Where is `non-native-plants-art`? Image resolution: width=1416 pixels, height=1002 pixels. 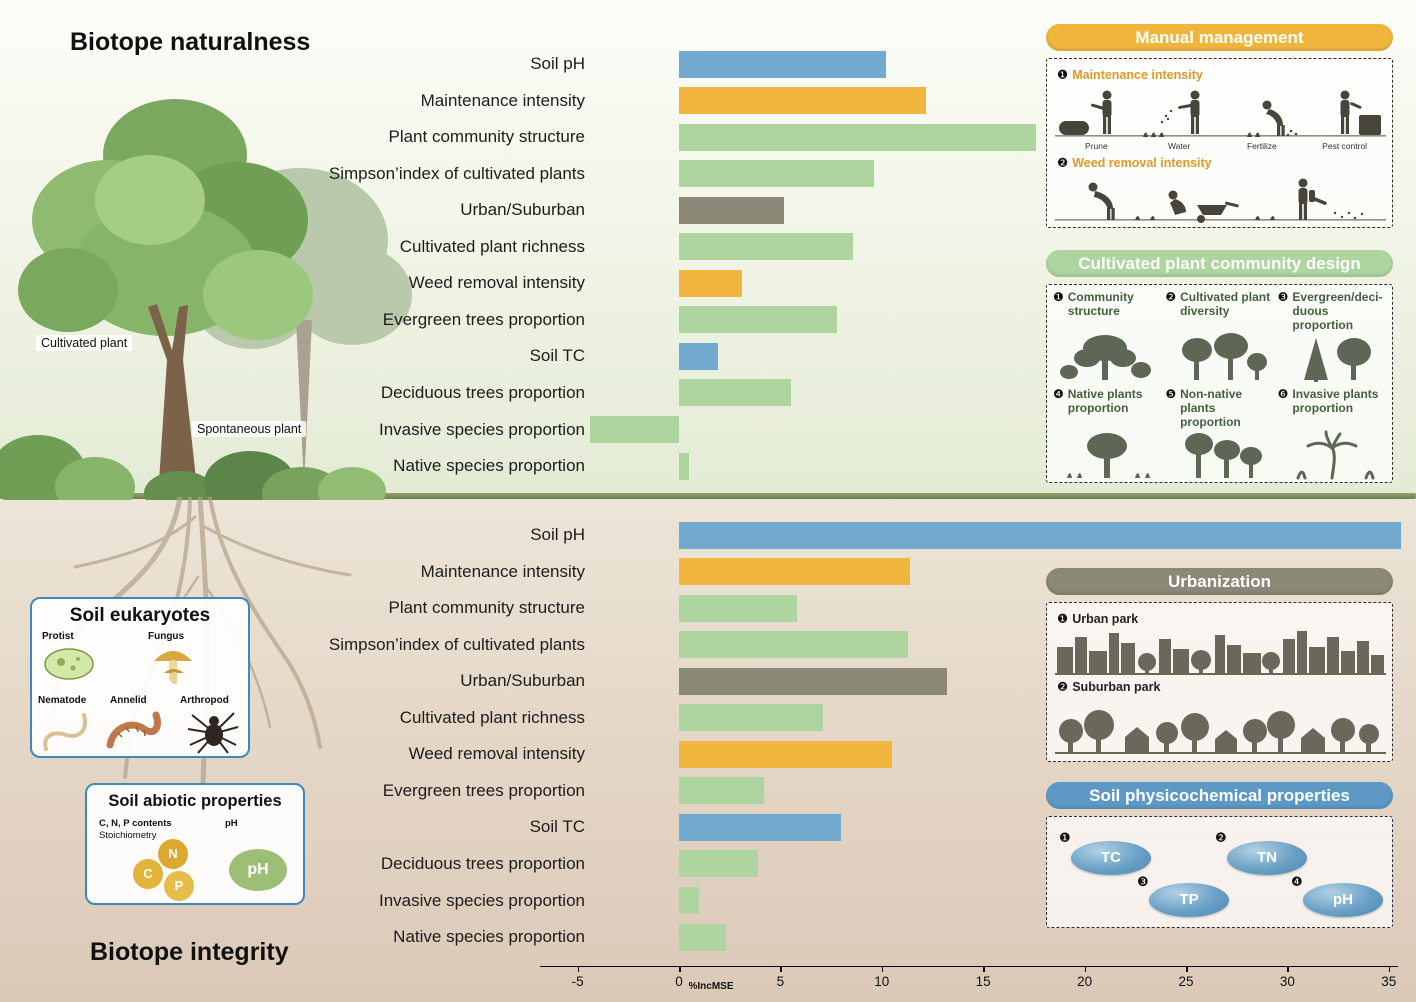 non-native-plants-art is located at coordinates (1224, 455).